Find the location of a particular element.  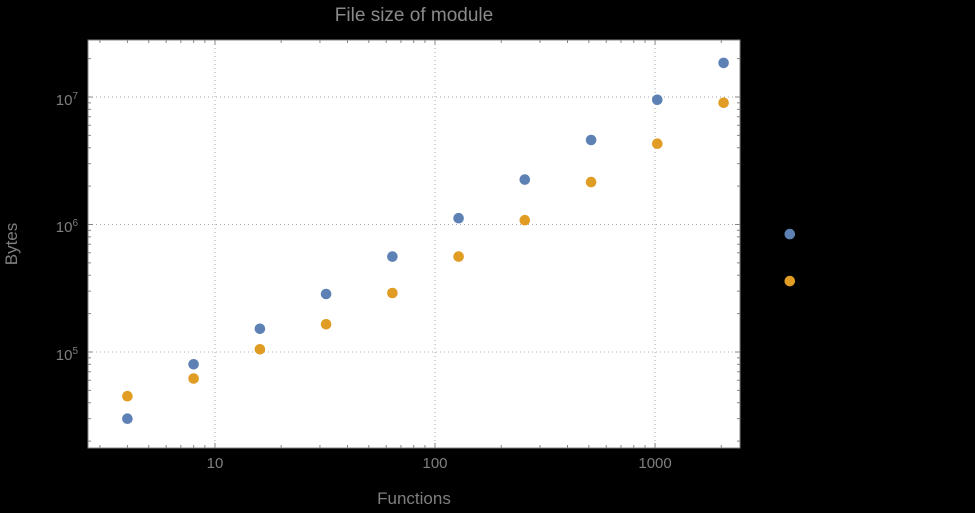

y-tick-label: 10⁶ is located at coordinates (66, 227).